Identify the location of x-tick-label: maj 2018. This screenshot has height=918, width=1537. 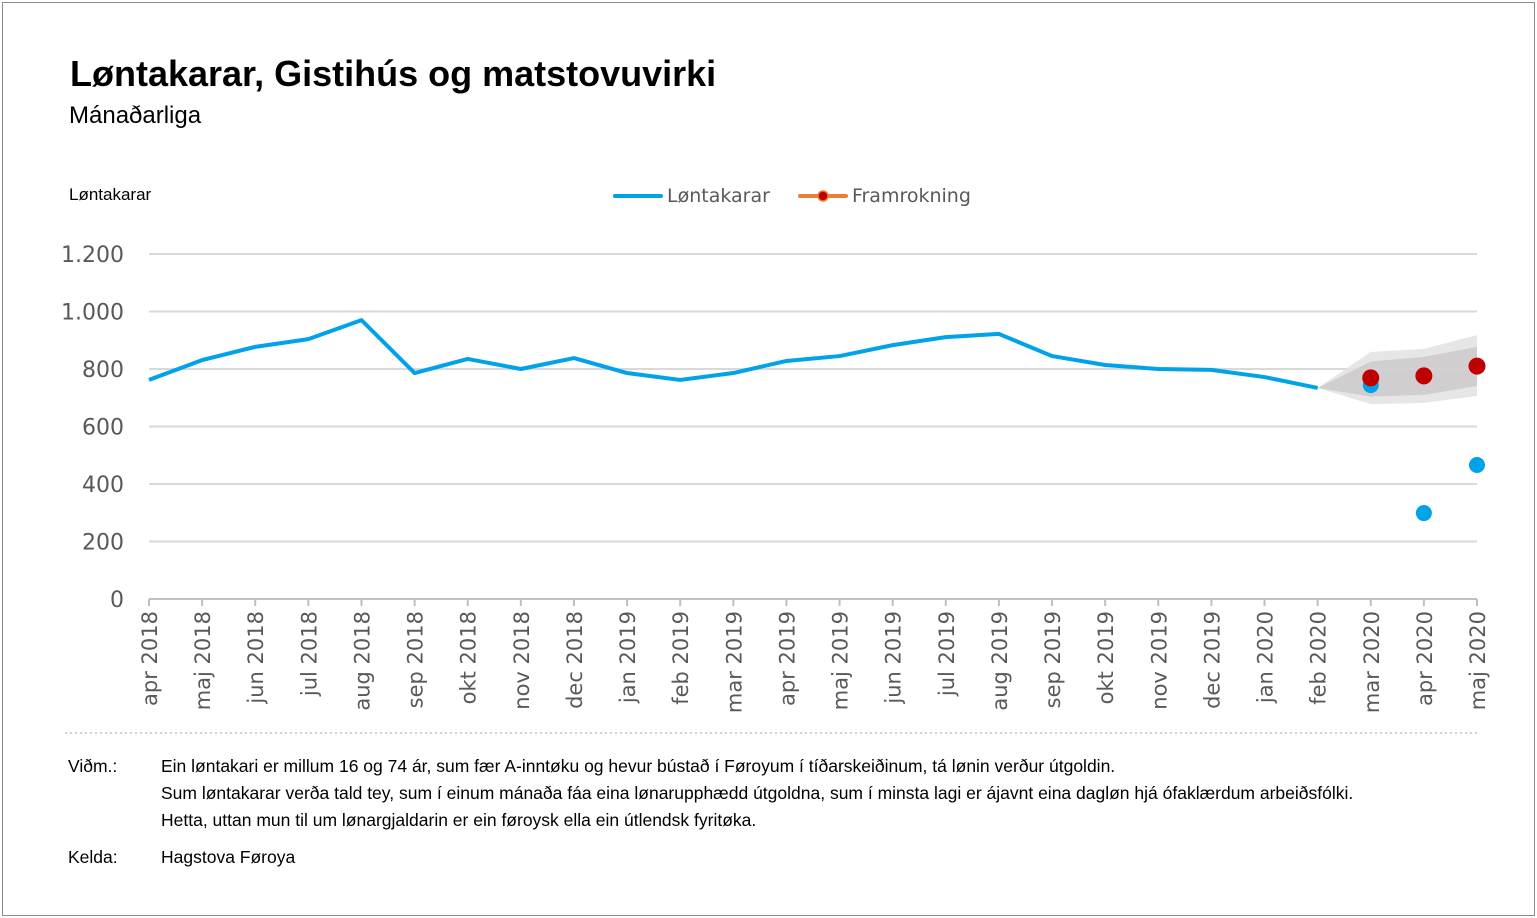
(203, 660).